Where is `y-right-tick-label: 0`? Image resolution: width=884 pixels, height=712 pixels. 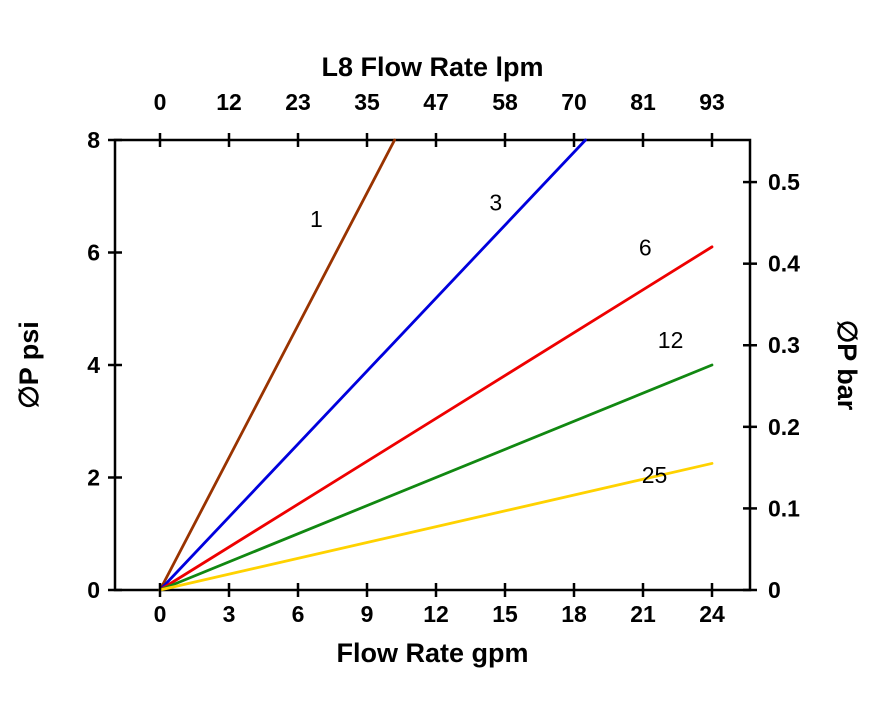
y-right-tick-label: 0 is located at coordinates (774, 590).